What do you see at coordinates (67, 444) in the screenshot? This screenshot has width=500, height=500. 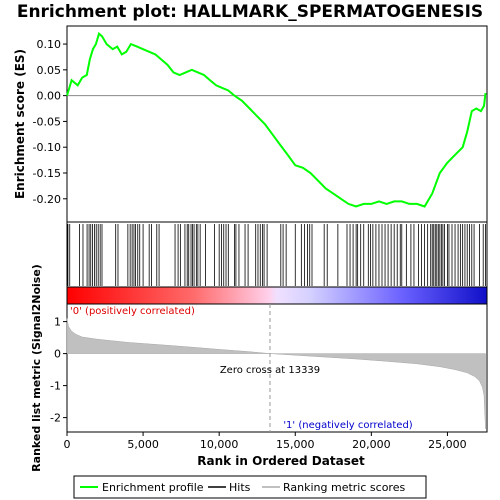 I see `x-tick-label: 0` at bounding box center [67, 444].